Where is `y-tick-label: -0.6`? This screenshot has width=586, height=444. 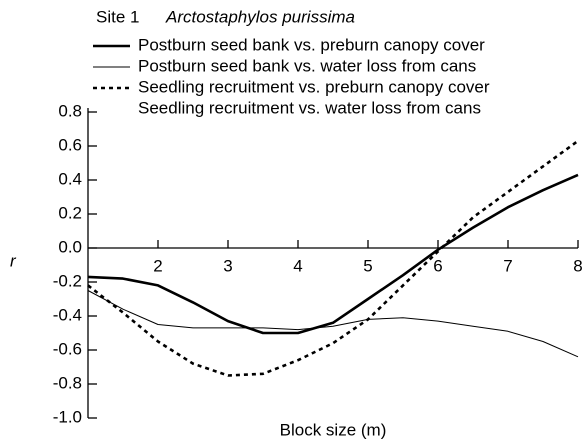
y-tick-label: -0.6 is located at coordinates (67, 348).